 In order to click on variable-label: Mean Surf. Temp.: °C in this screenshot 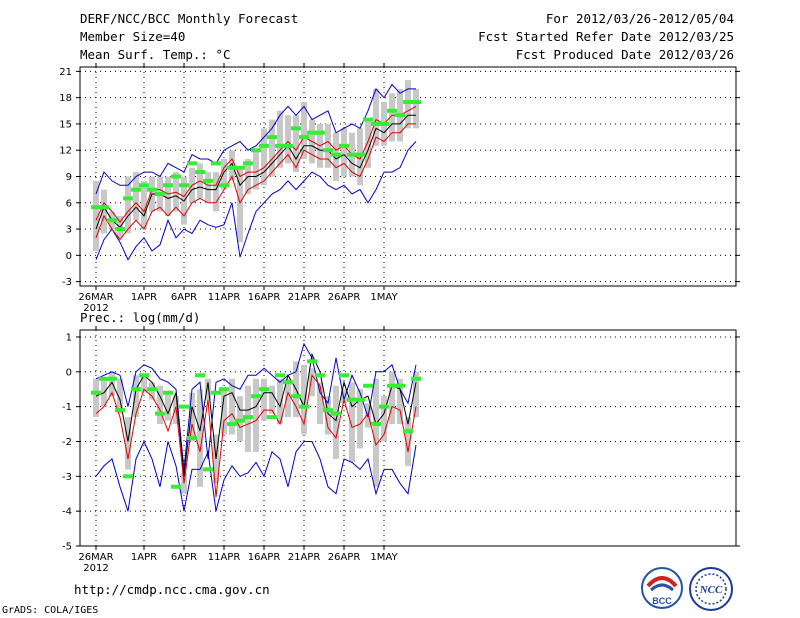, I will do `click(155, 54)`.